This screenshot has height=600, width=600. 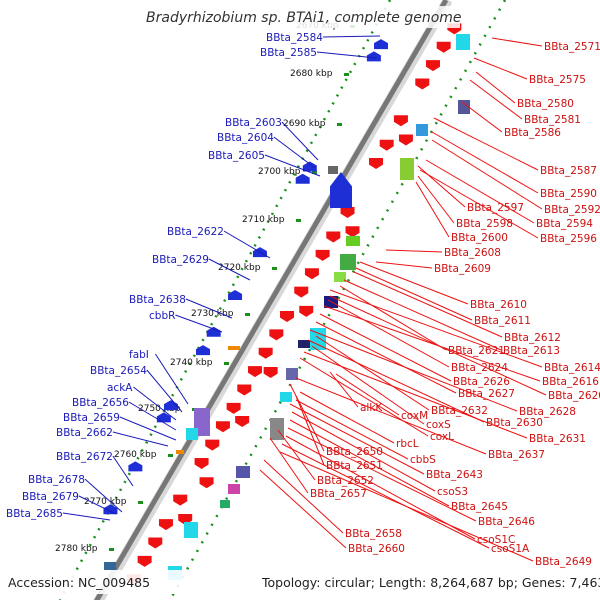 I want to click on right-gene-label: BBta_2587, so click(x=568, y=171).